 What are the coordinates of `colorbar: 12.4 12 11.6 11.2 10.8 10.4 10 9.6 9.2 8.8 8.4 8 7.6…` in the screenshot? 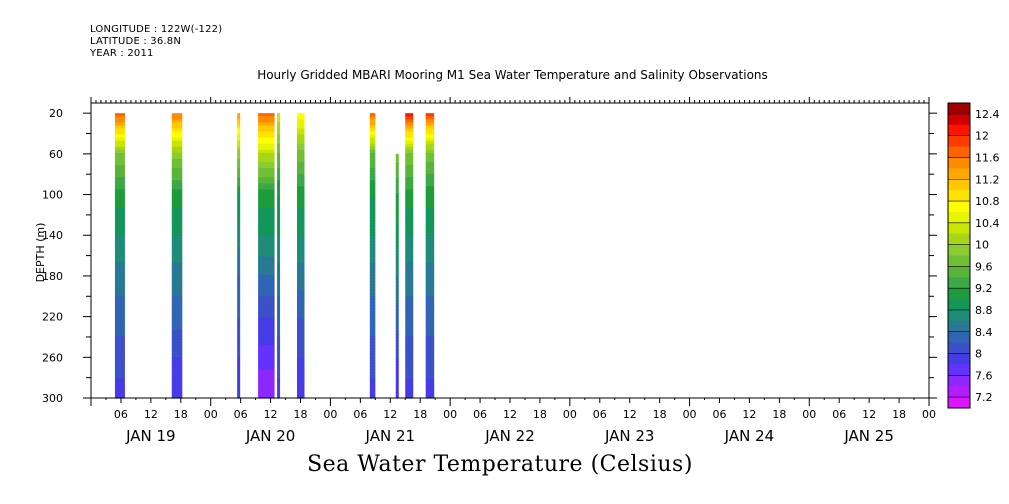 It's located at (973, 255).